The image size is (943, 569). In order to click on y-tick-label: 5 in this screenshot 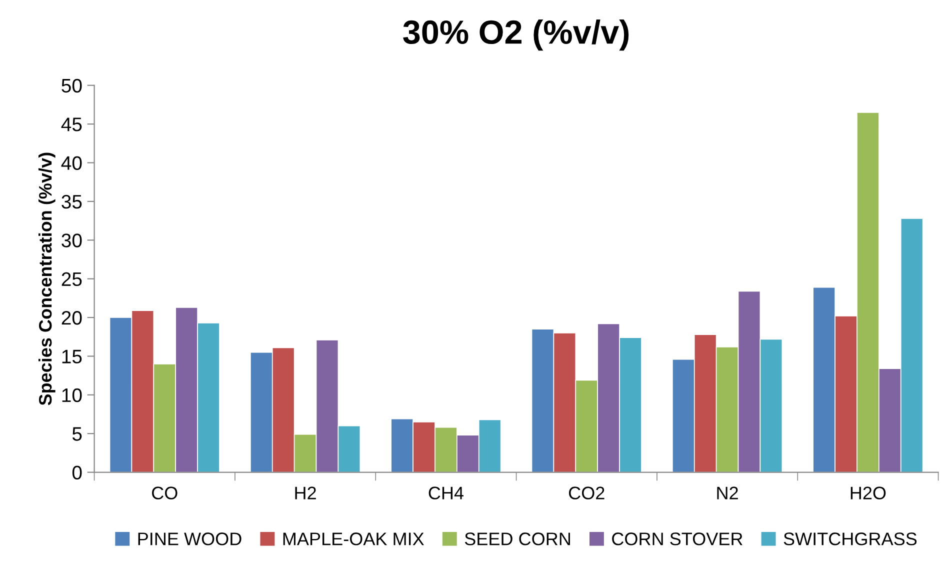, I will do `click(77, 434)`.